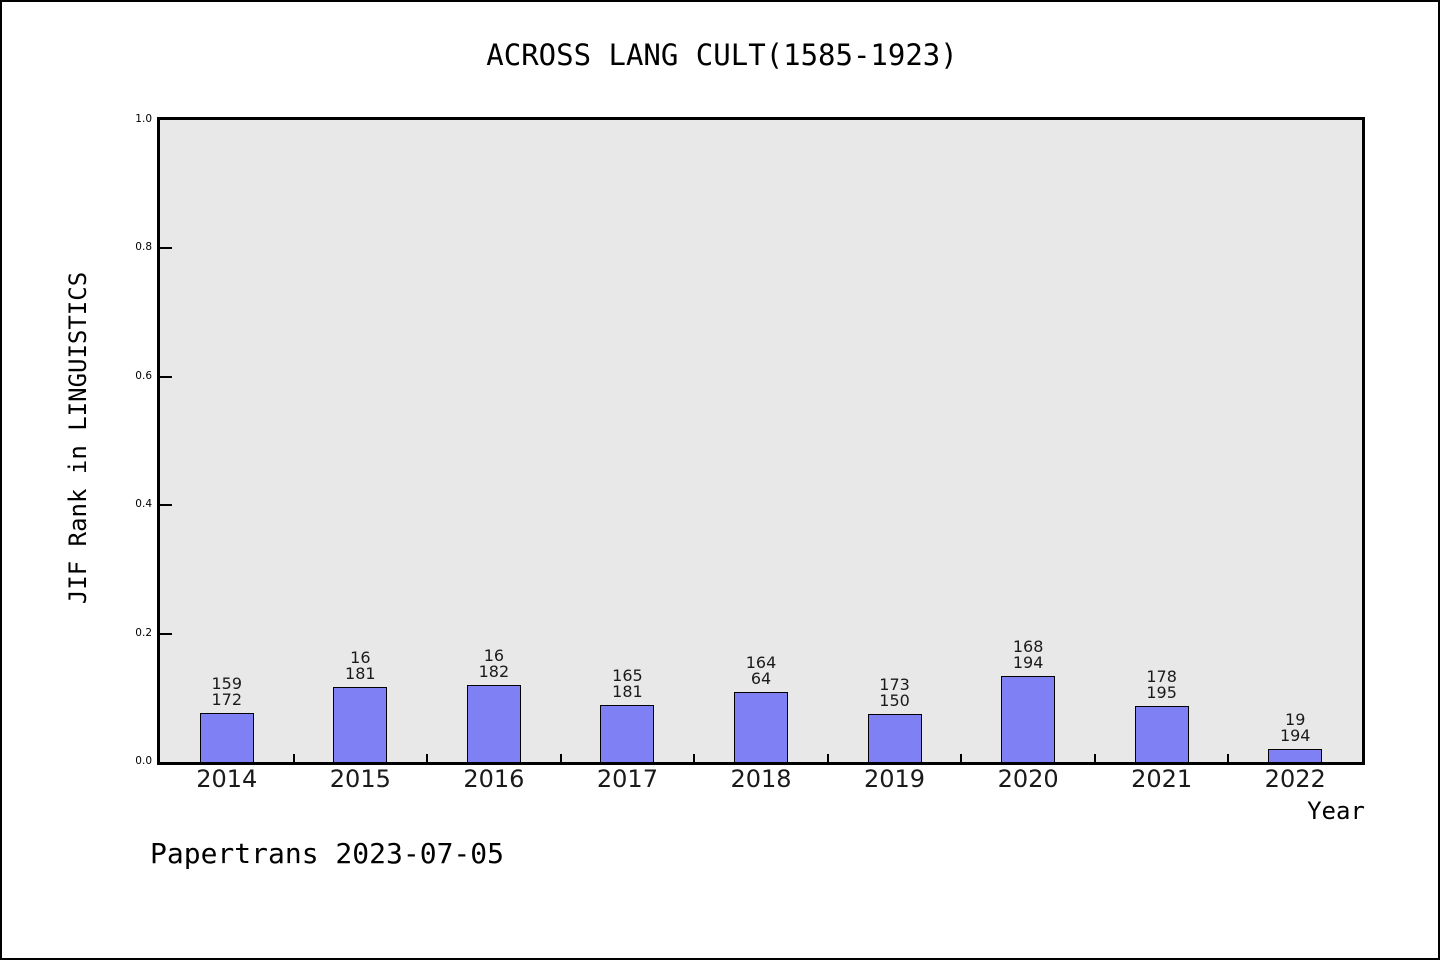  I want to click on x-tick-label-2022: 2022, so click(1295, 779).